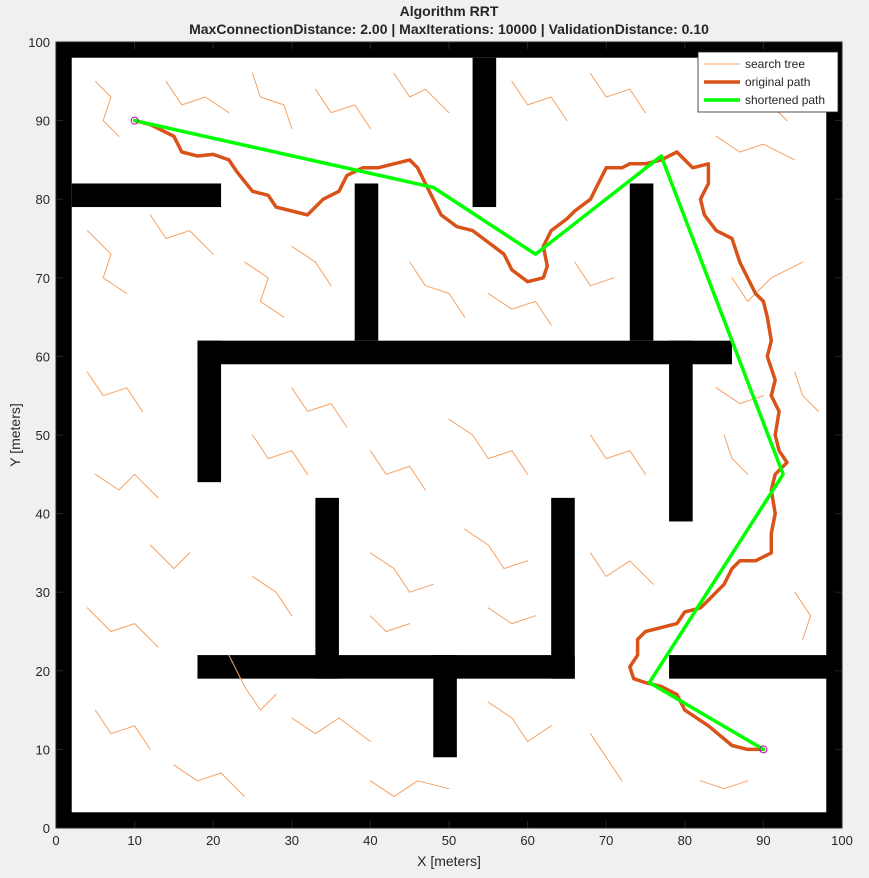  What do you see at coordinates (43, 121) in the screenshot?
I see `y-tick-label: 90` at bounding box center [43, 121].